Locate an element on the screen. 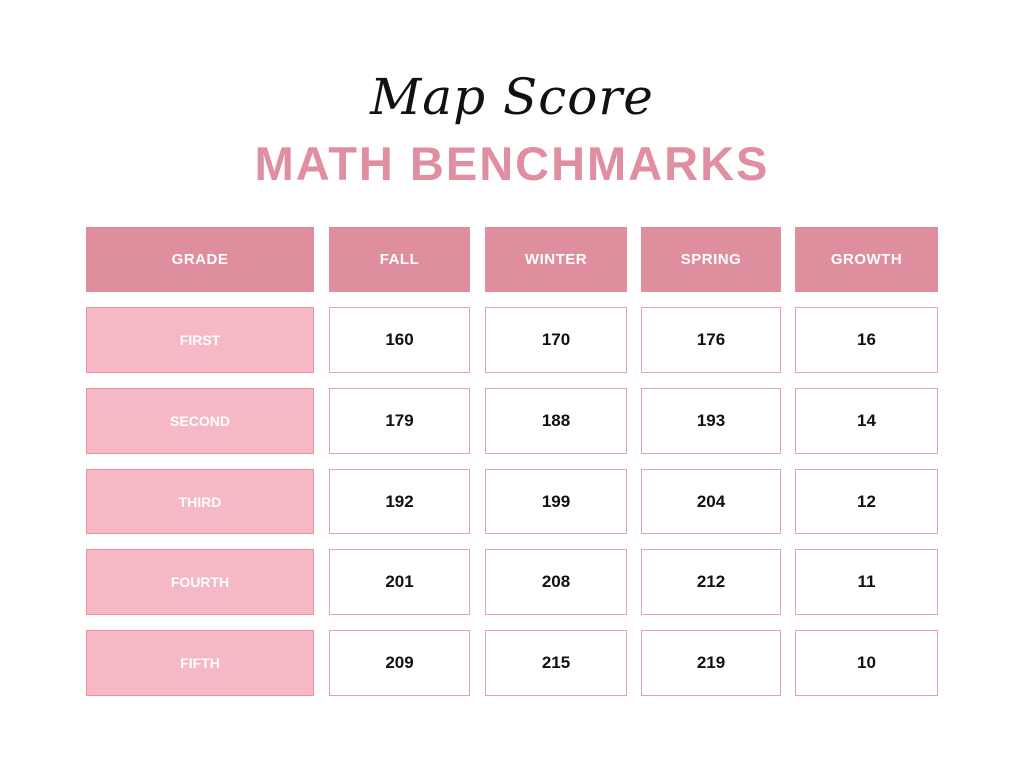 The image size is (1024, 768). table-cell: 16 is located at coordinates (866, 340).